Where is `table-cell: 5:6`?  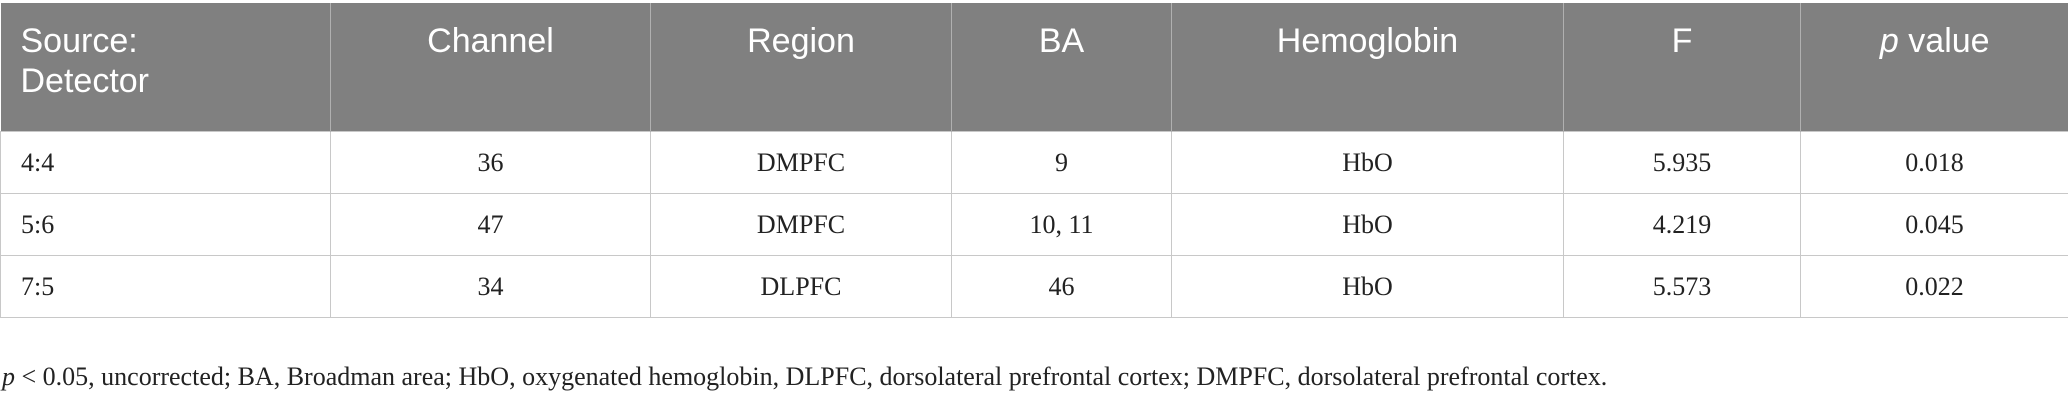
table-cell: 5:6 is located at coordinates (165, 224).